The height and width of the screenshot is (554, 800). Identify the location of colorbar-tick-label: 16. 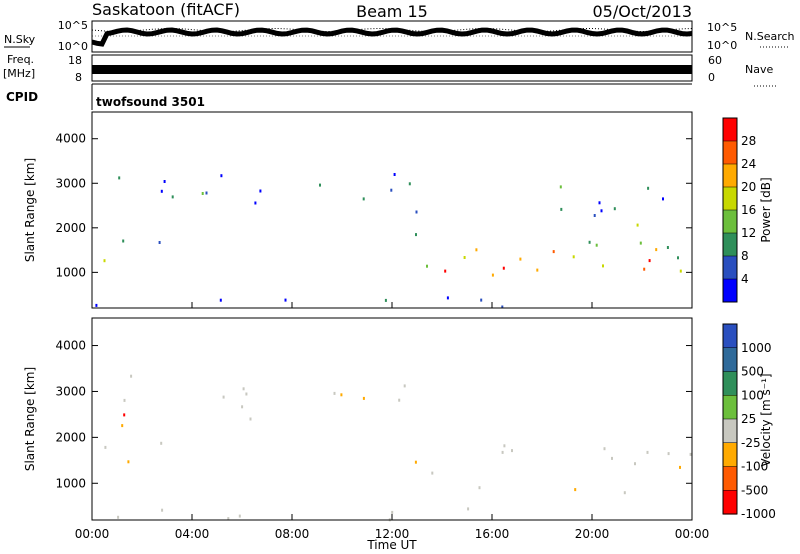
(748, 210).